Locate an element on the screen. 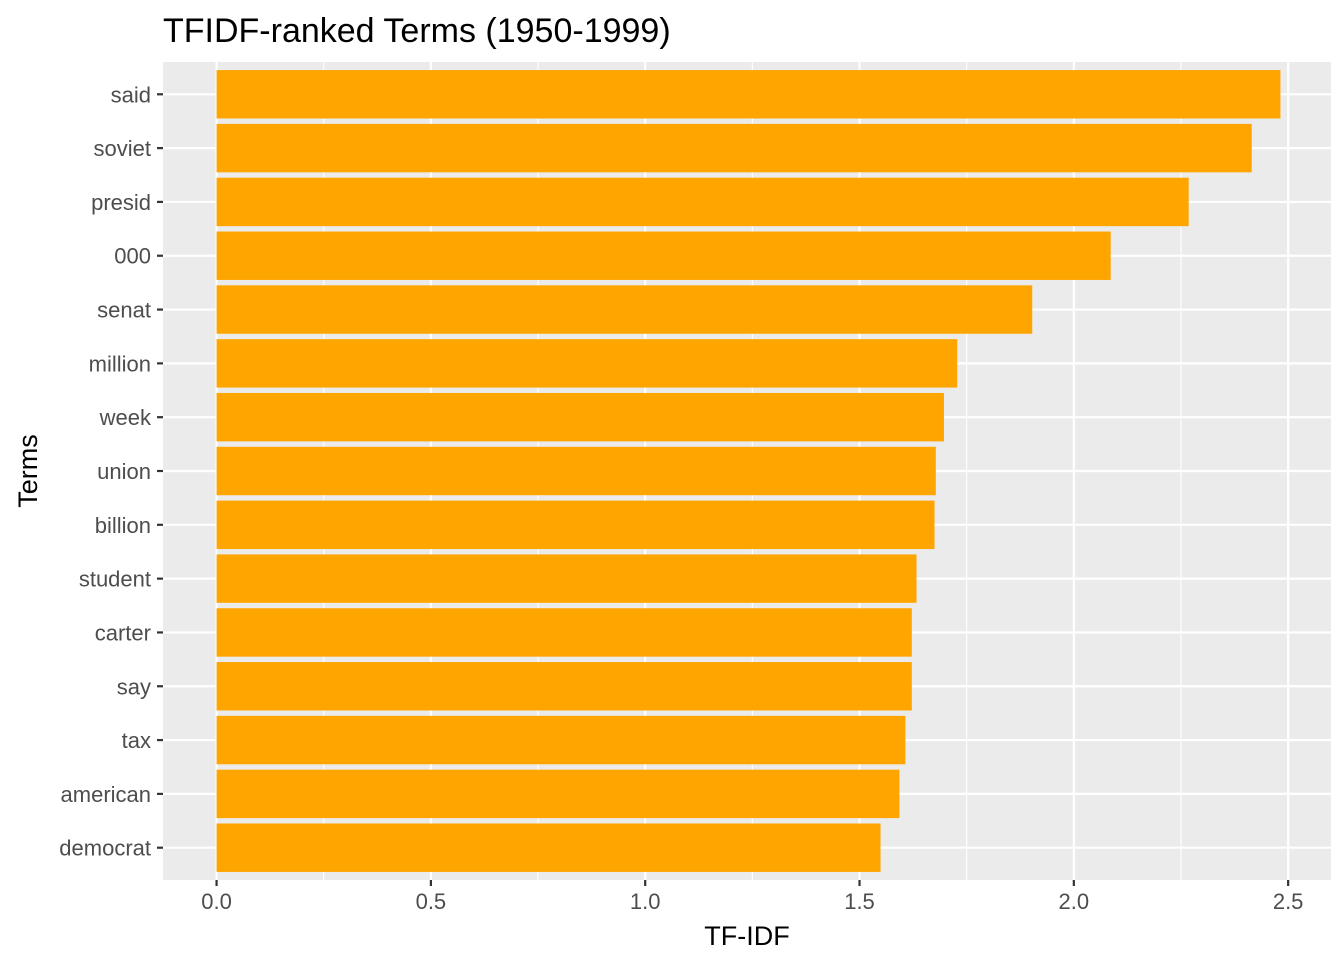 The image size is (1344, 960). y-tick-label: million is located at coordinates (120, 363).